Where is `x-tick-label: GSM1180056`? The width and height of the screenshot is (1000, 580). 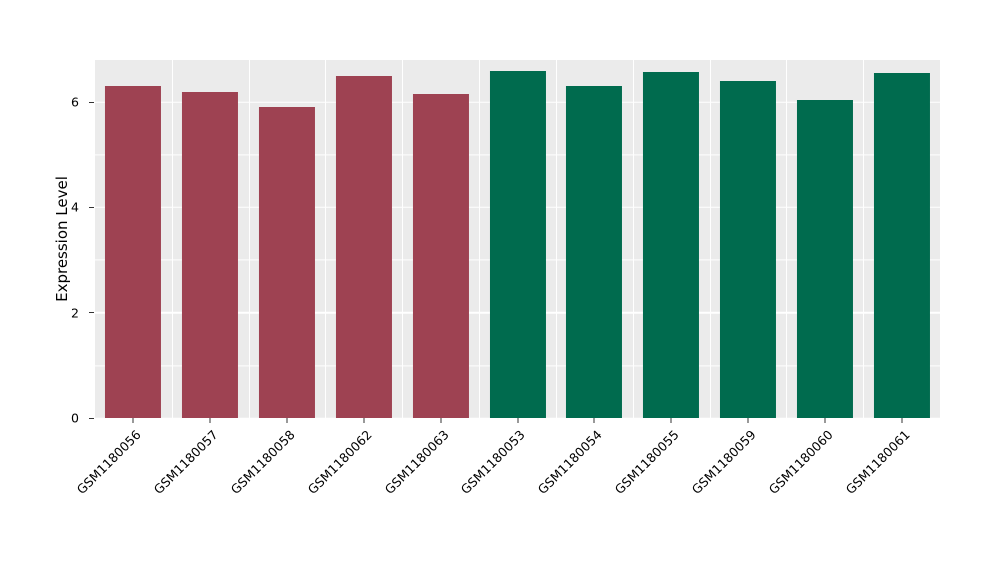 x-tick-label: GSM1180056 is located at coordinates (109, 462).